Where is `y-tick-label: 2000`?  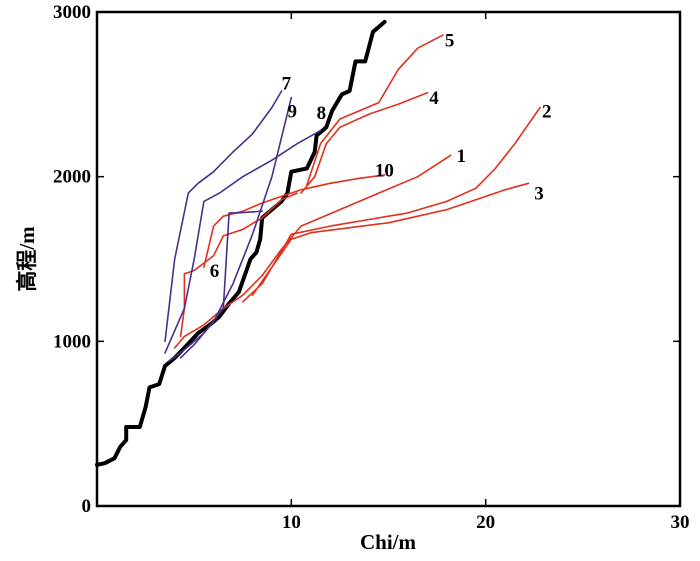 y-tick-label: 2000 is located at coordinates (72, 177).